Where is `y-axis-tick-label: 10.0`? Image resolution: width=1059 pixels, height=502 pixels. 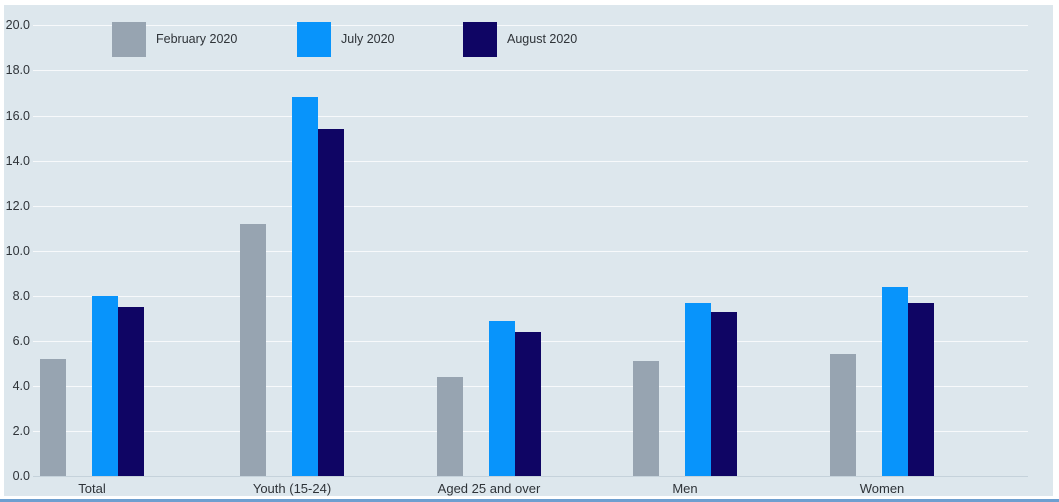 y-axis-tick-label: 10.0 is located at coordinates (17, 250).